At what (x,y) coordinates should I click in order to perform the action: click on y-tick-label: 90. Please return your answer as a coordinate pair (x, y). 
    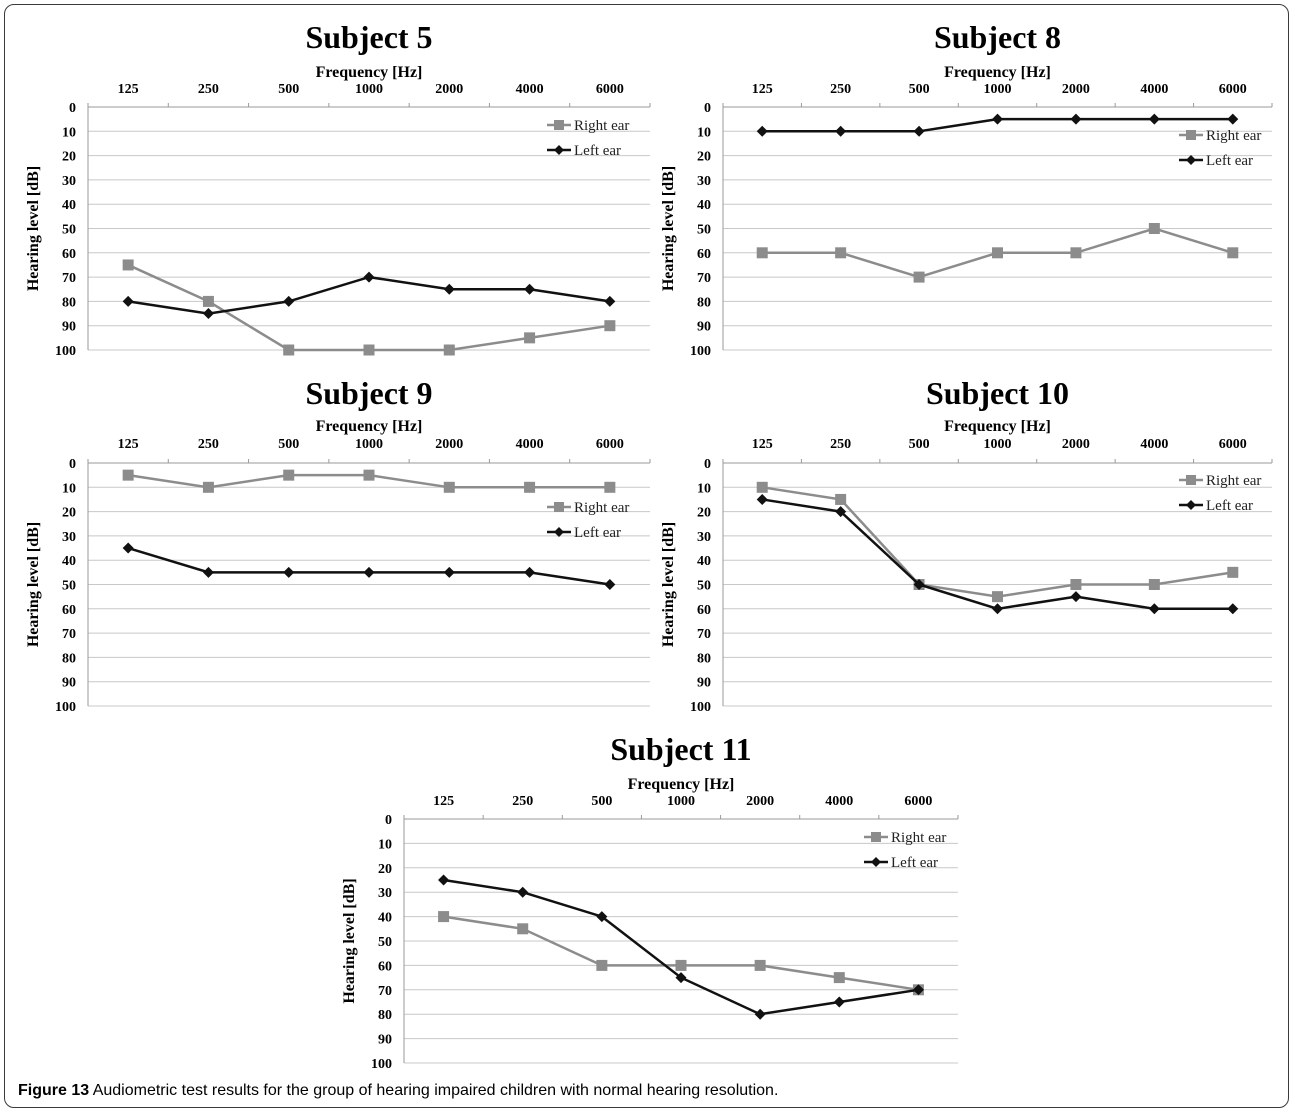
    Looking at the image, I should click on (704, 683).